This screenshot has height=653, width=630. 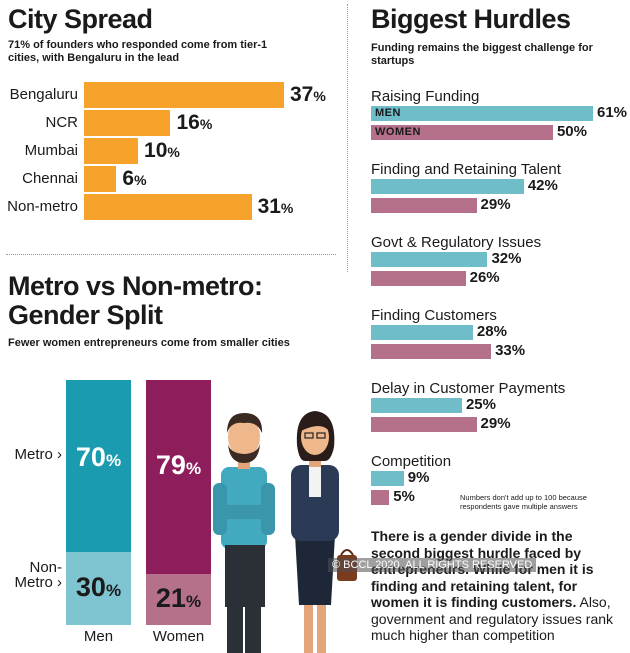 I want to click on city-label: Mumbai, so click(x=51, y=150).